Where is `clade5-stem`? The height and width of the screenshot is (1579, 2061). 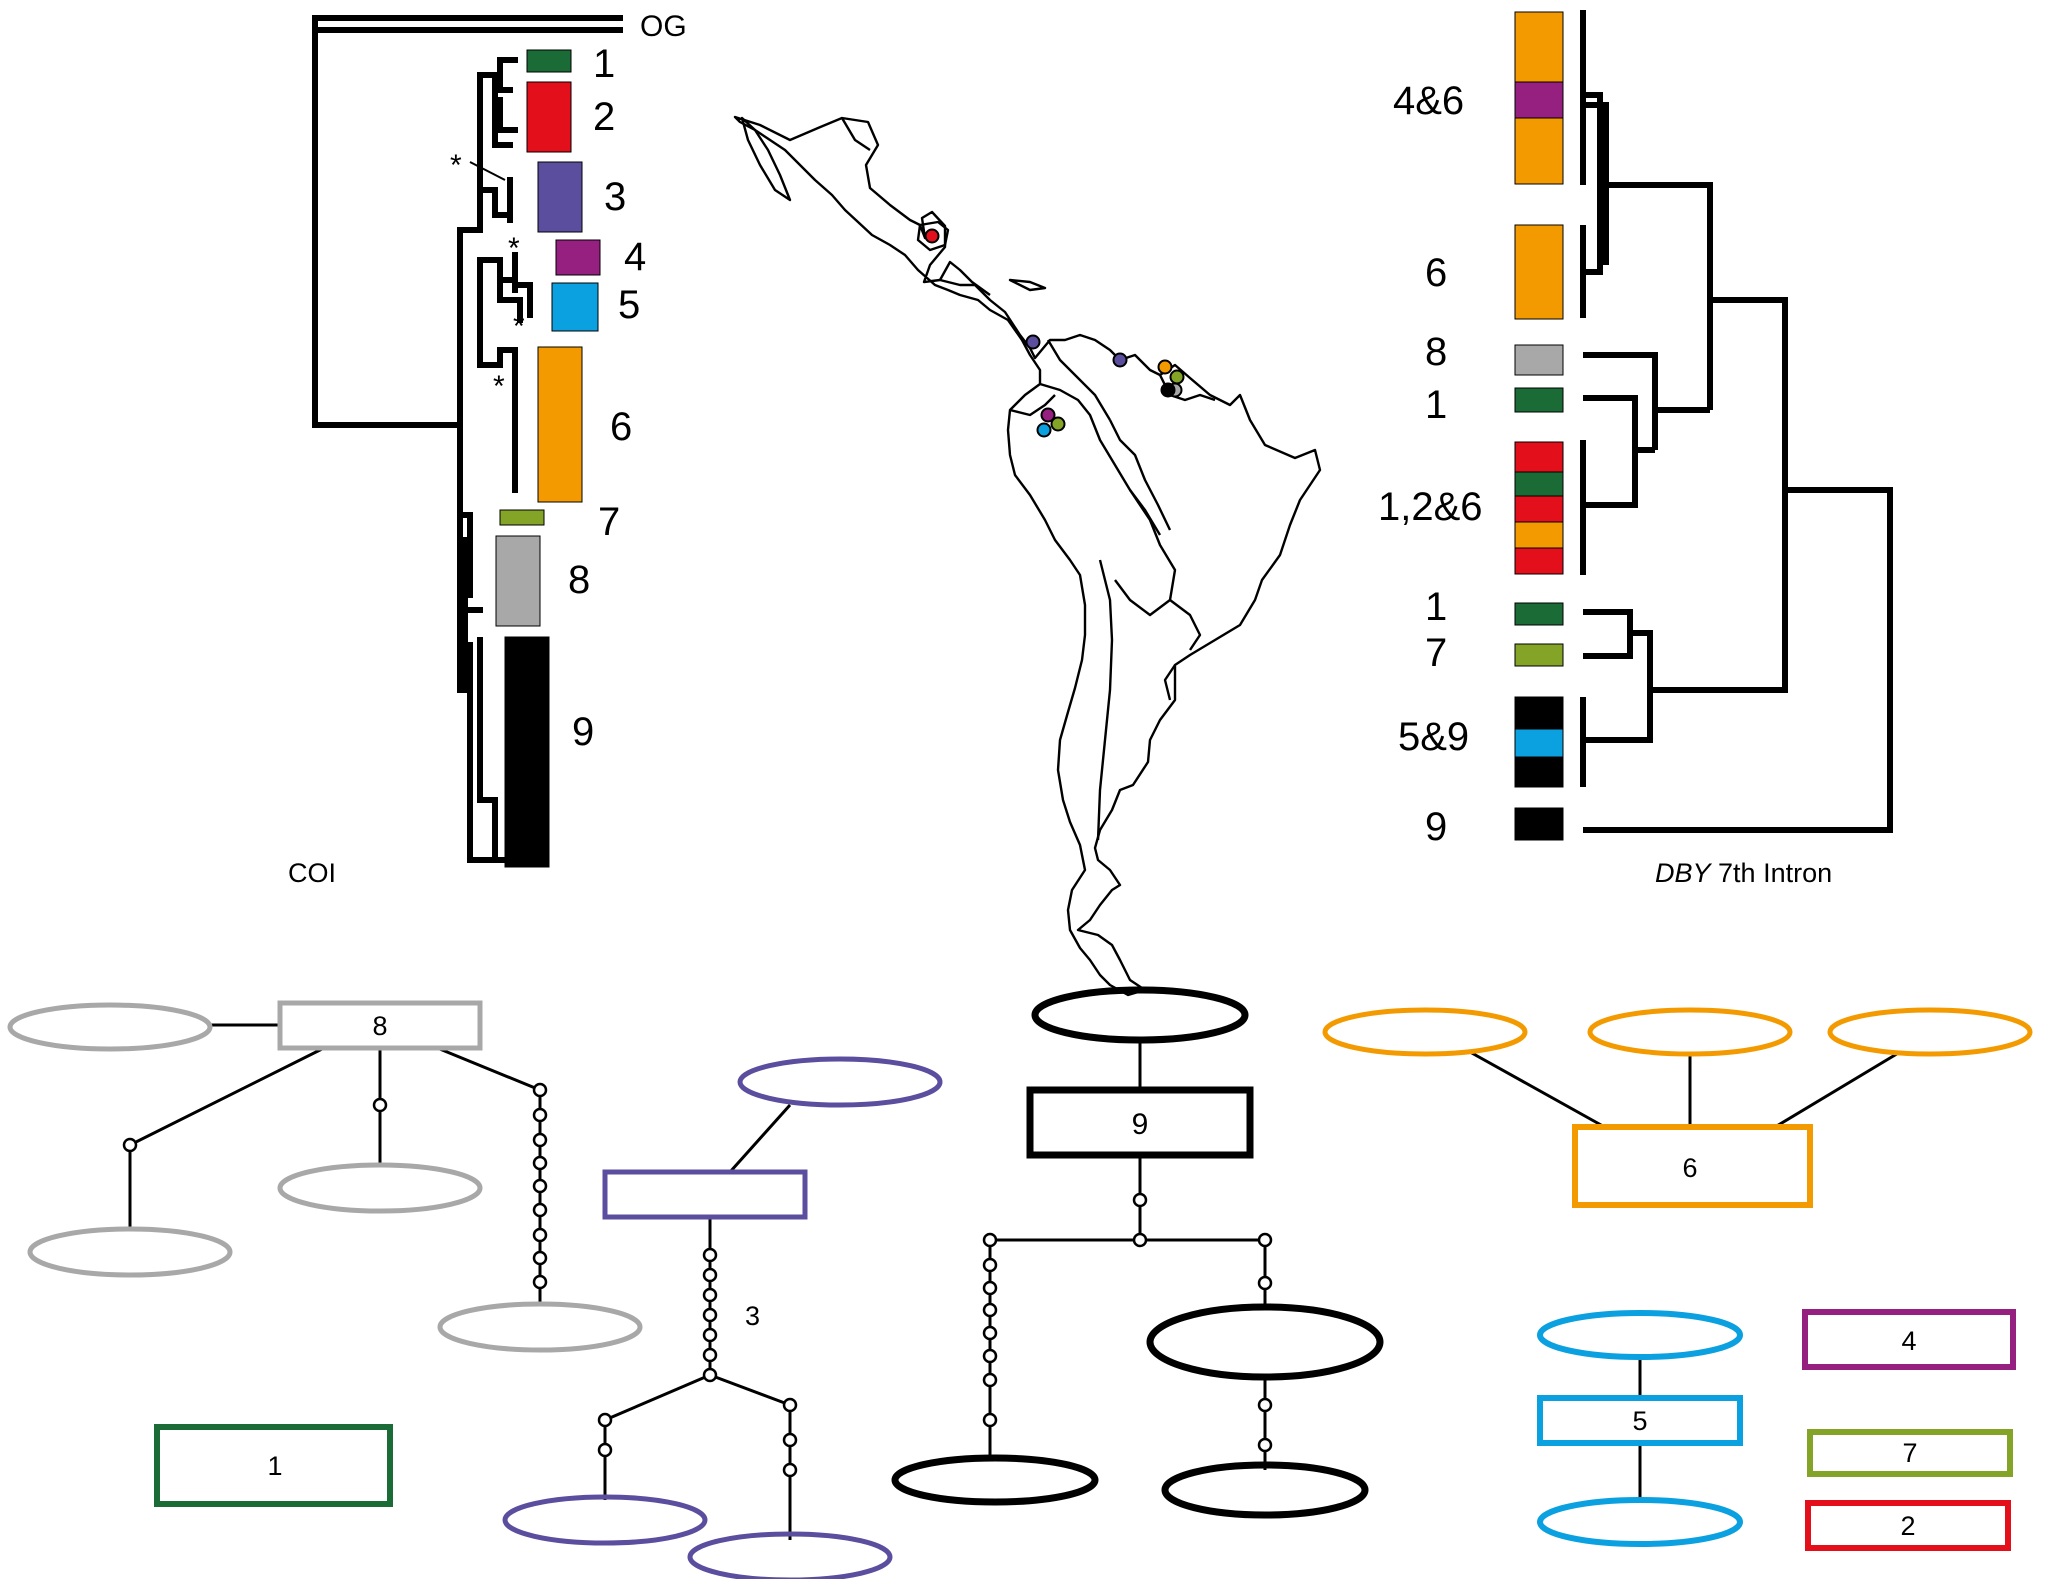 clade5-stem is located at coordinates (510, 300).